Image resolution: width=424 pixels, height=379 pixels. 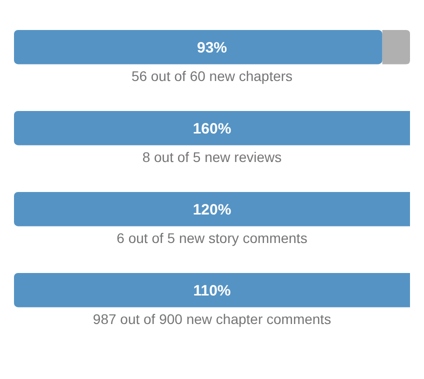 What do you see at coordinates (212, 210) in the screenshot?
I see `data-label: 120%` at bounding box center [212, 210].